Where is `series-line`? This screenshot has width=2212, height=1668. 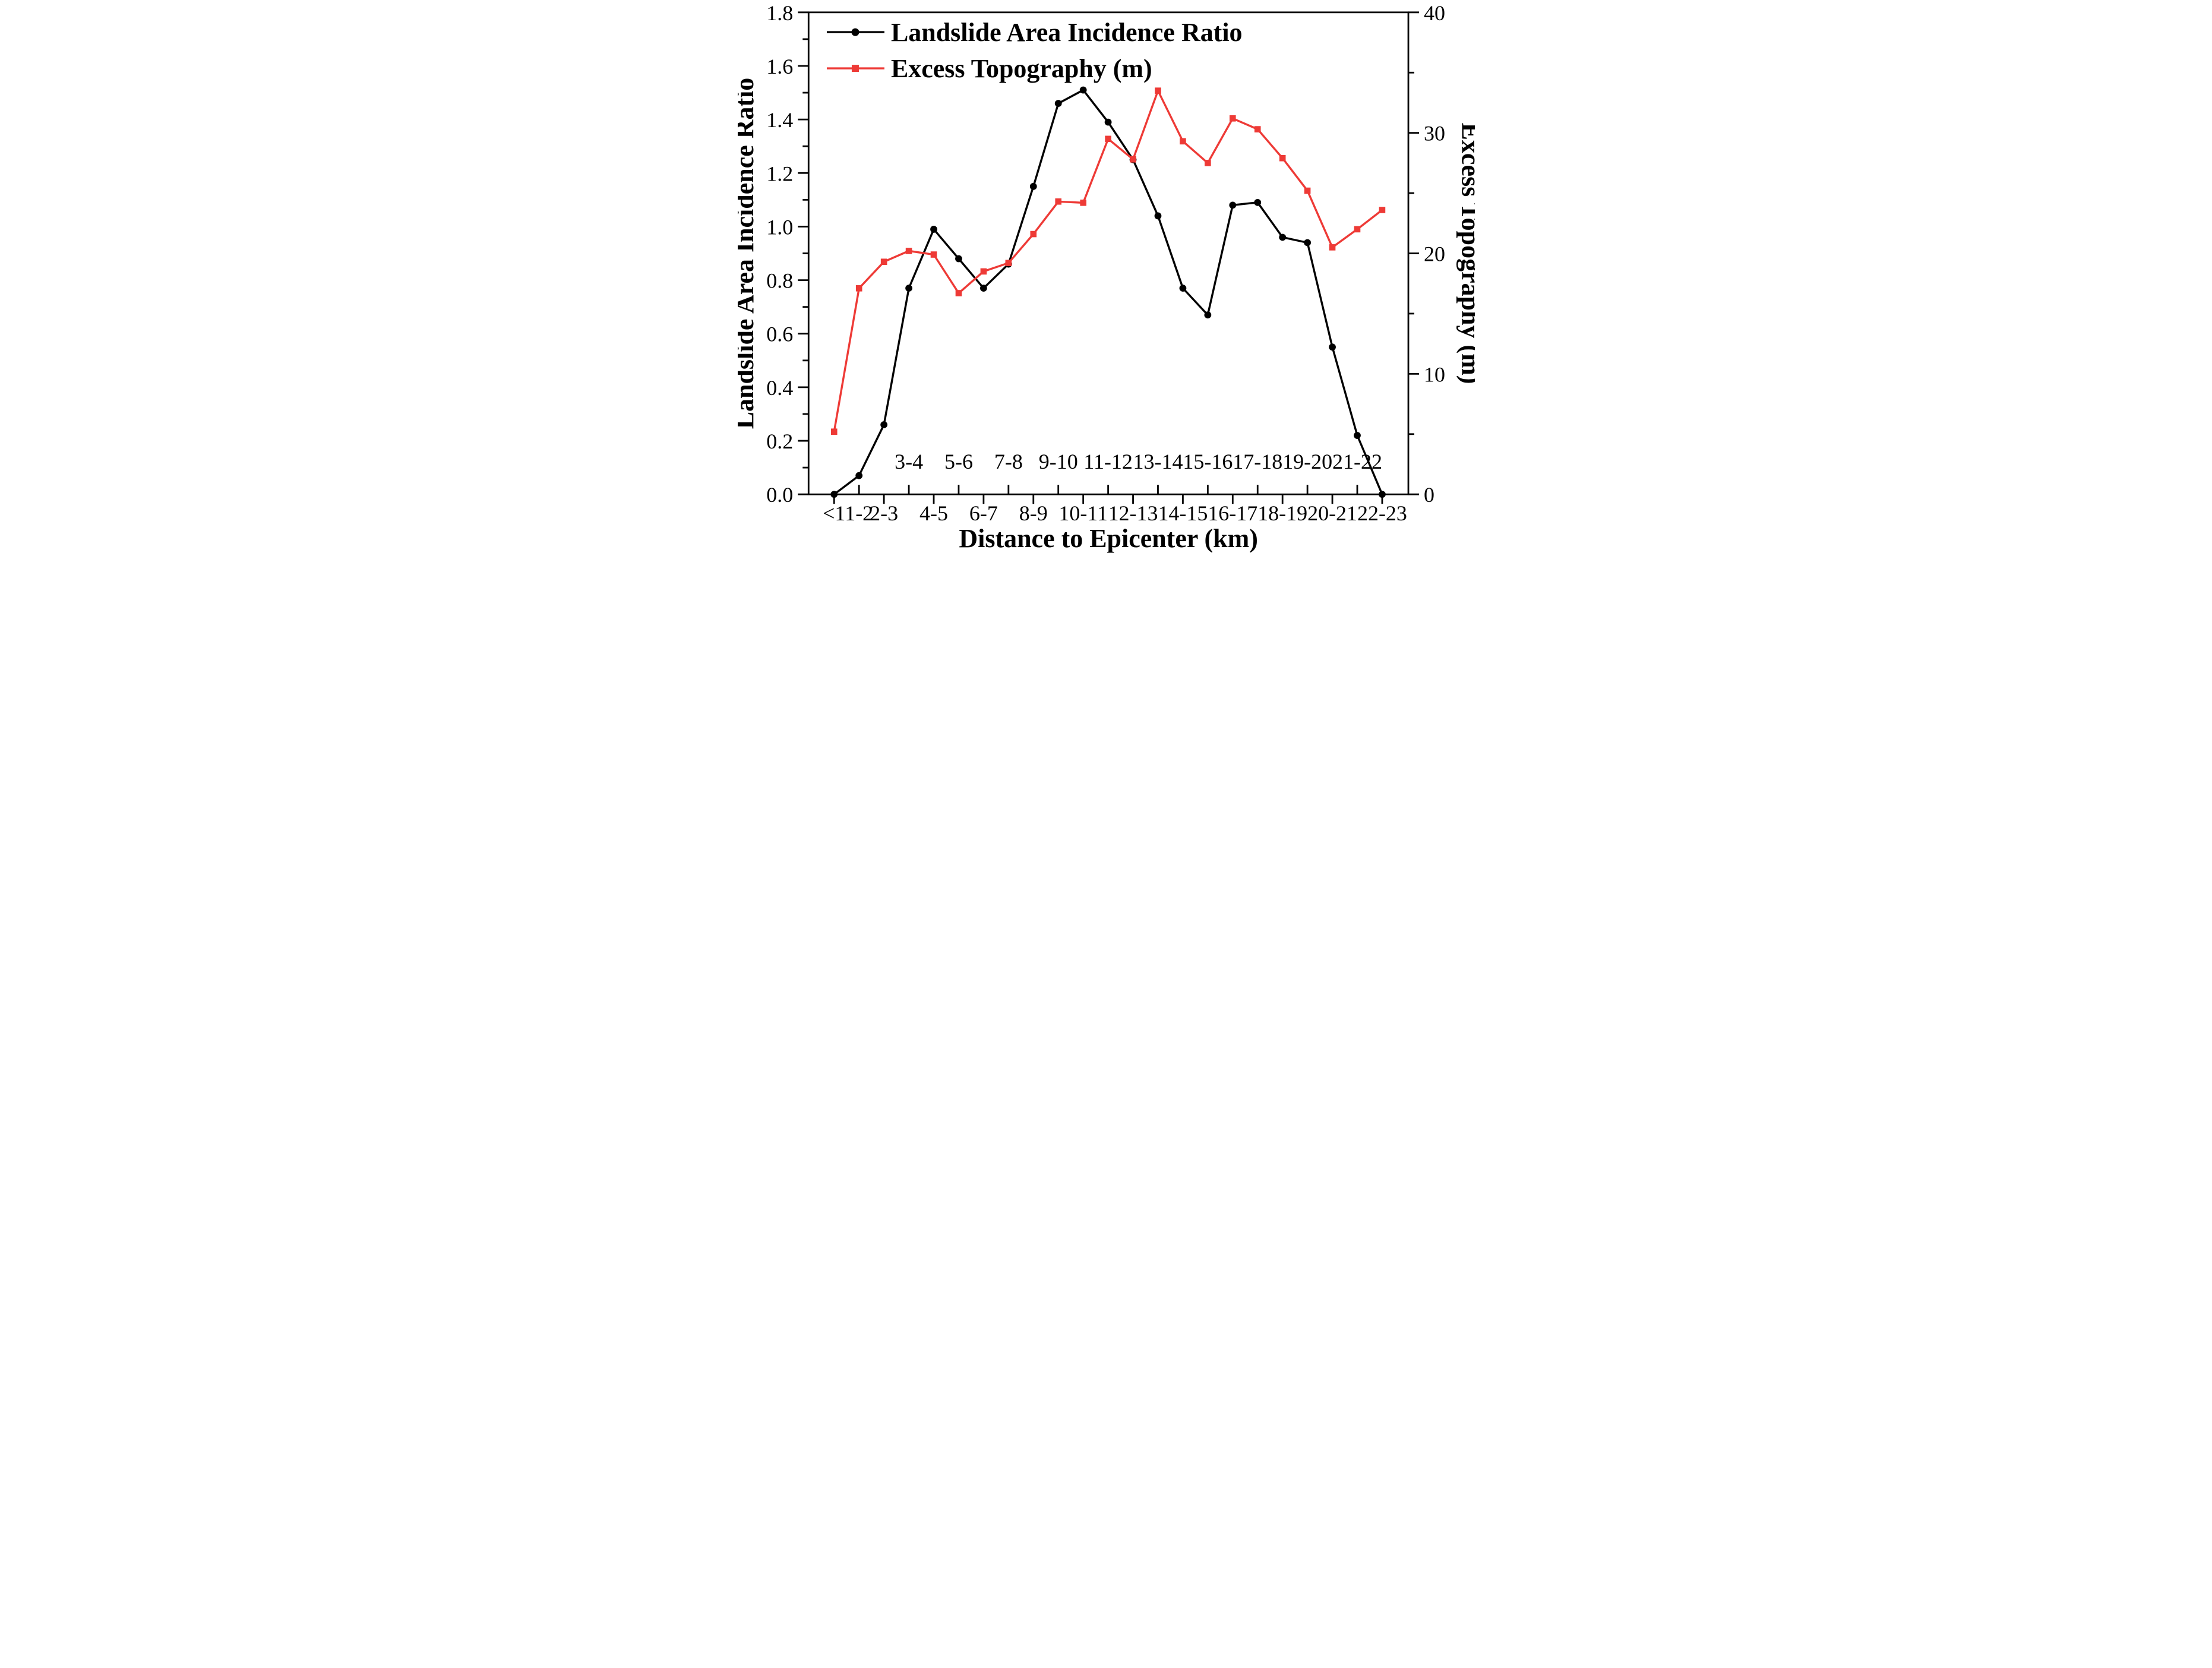
series-line is located at coordinates (1108, 292).